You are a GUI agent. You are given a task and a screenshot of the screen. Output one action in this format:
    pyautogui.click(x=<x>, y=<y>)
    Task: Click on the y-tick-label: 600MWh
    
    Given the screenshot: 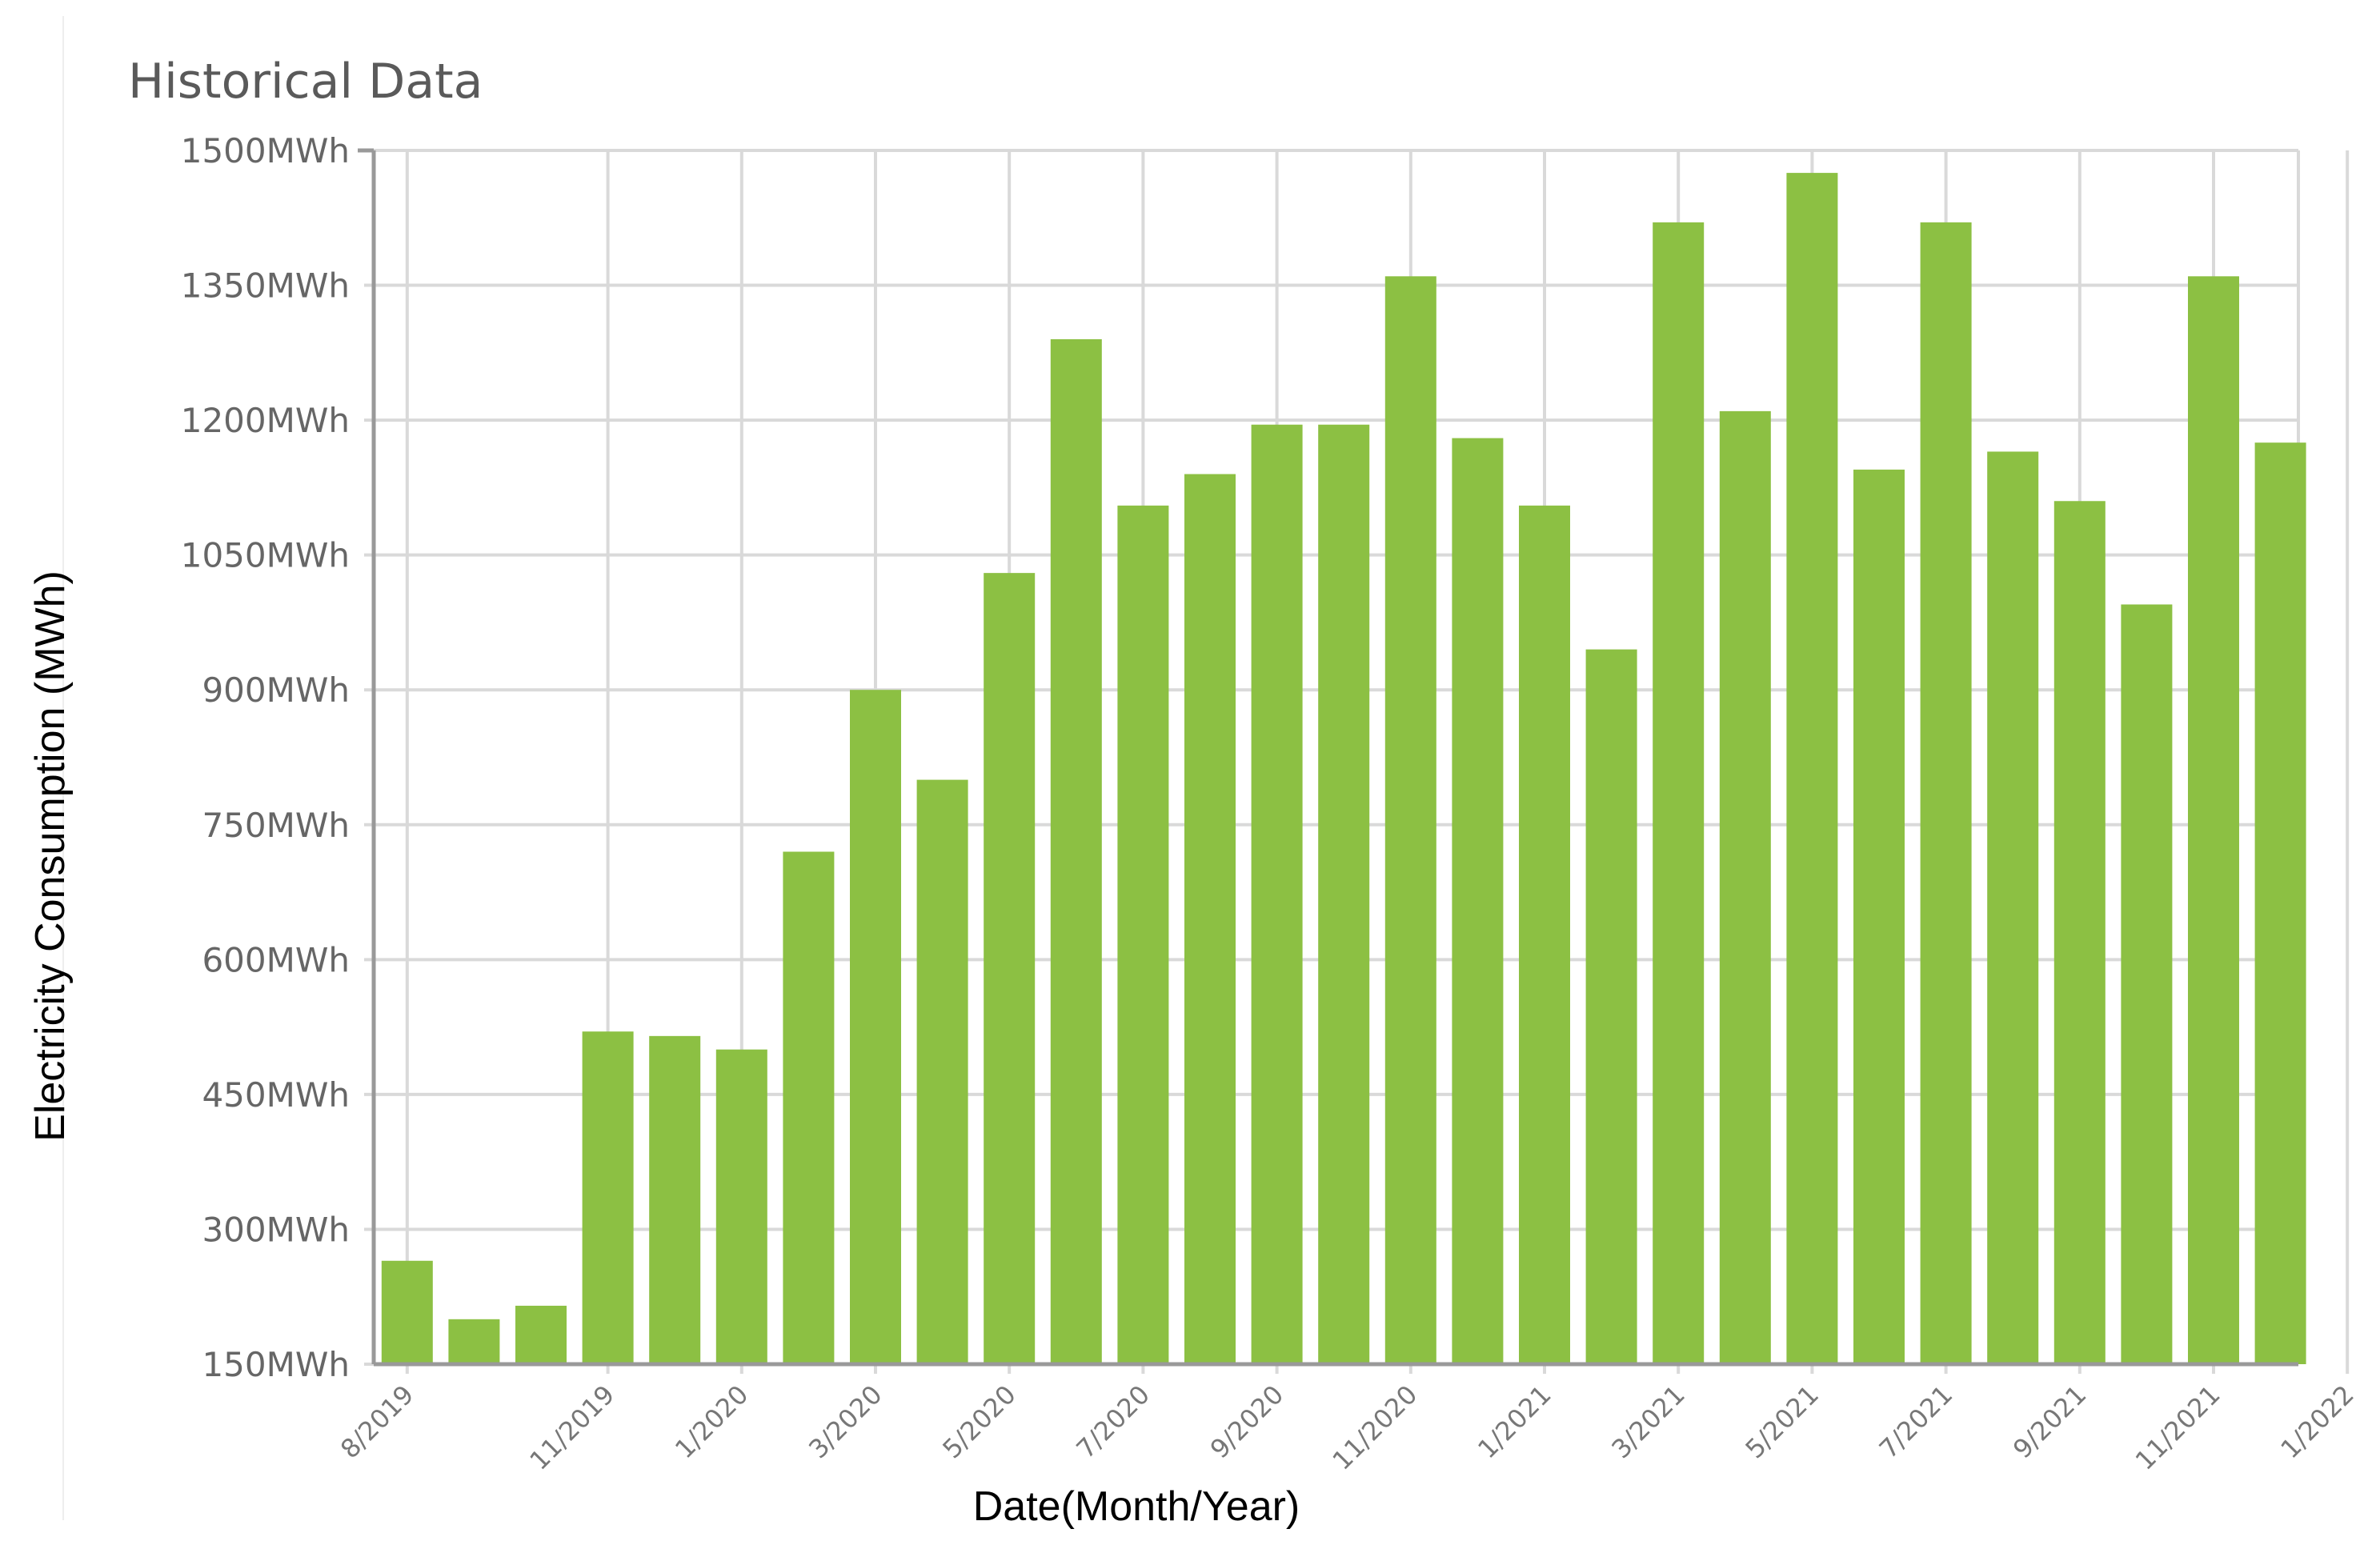 What is the action you would take?
    pyautogui.click(x=276, y=960)
    